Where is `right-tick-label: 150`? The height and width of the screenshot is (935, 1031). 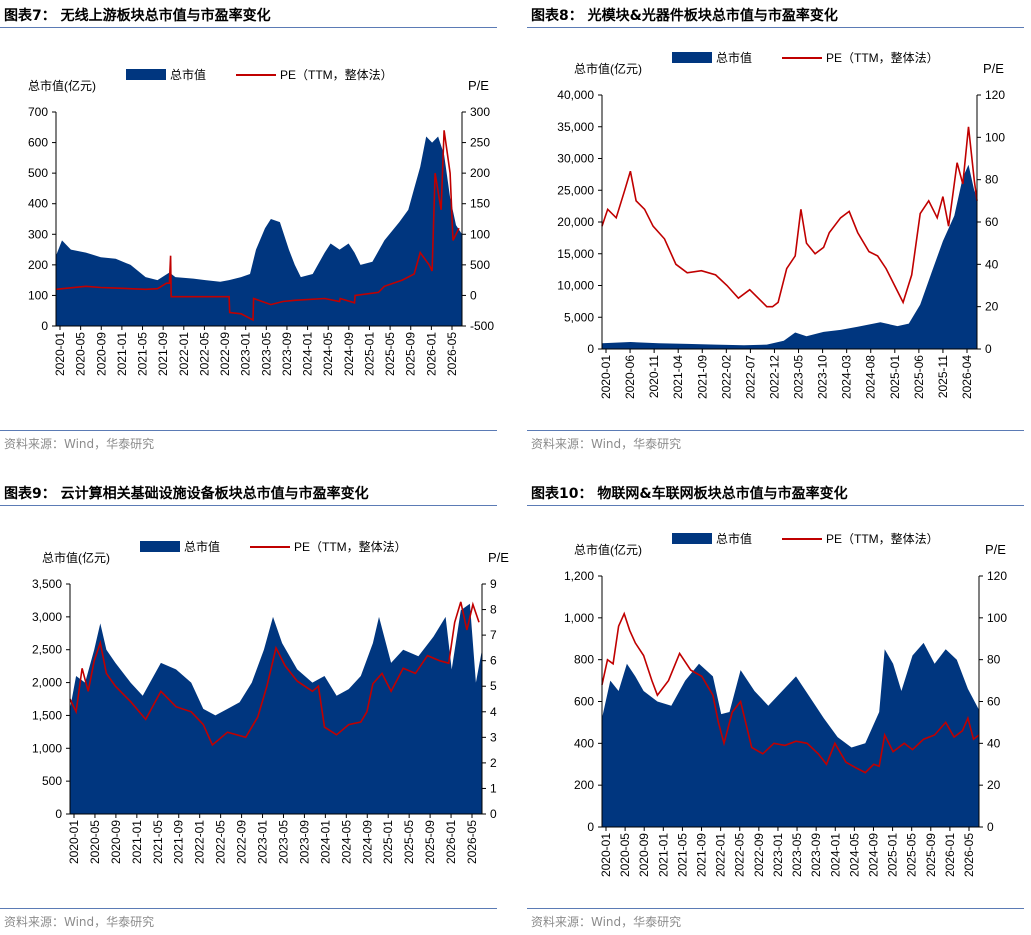
right-tick-label: 150 is located at coordinates (480, 204).